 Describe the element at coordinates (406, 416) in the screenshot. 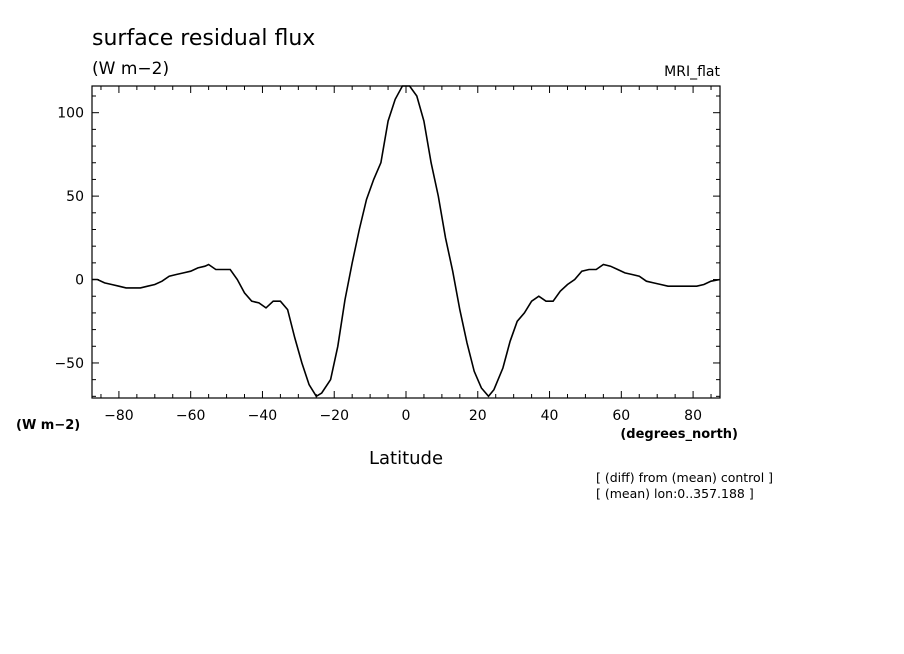

I see `x-tick-label: 0` at that location.